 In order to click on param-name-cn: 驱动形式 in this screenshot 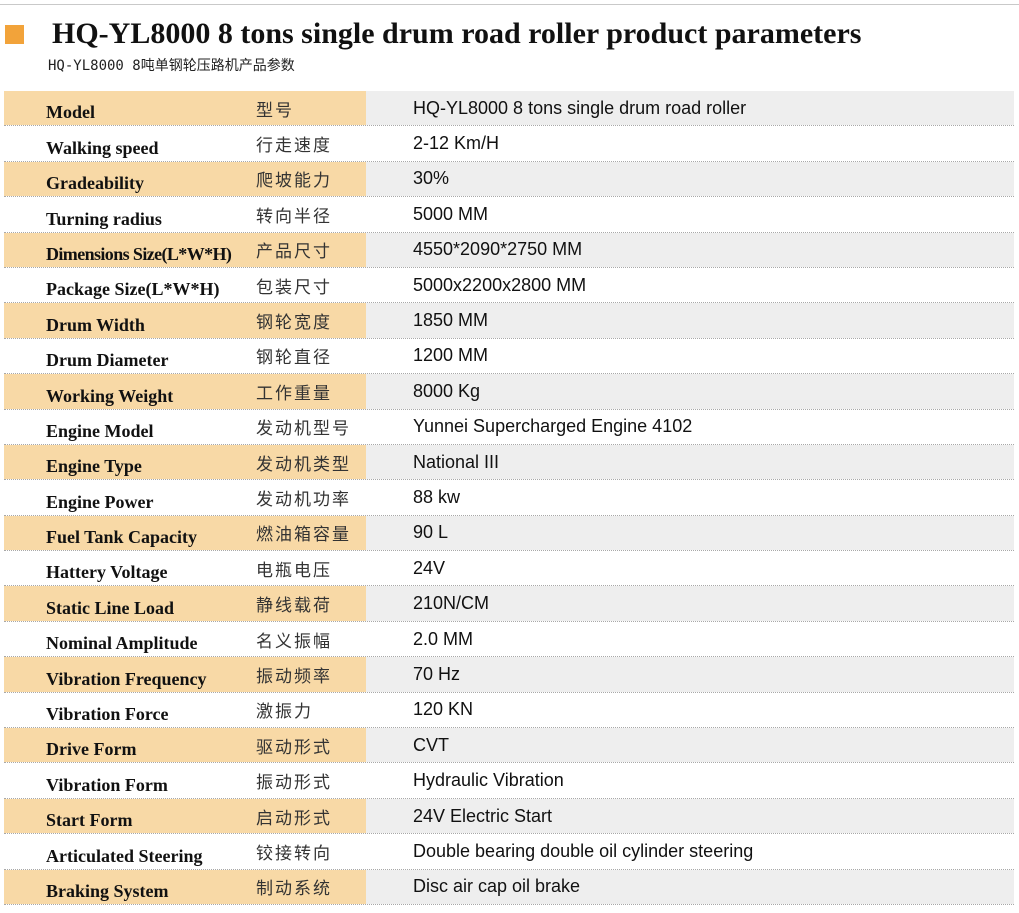, I will do `click(294, 747)`.